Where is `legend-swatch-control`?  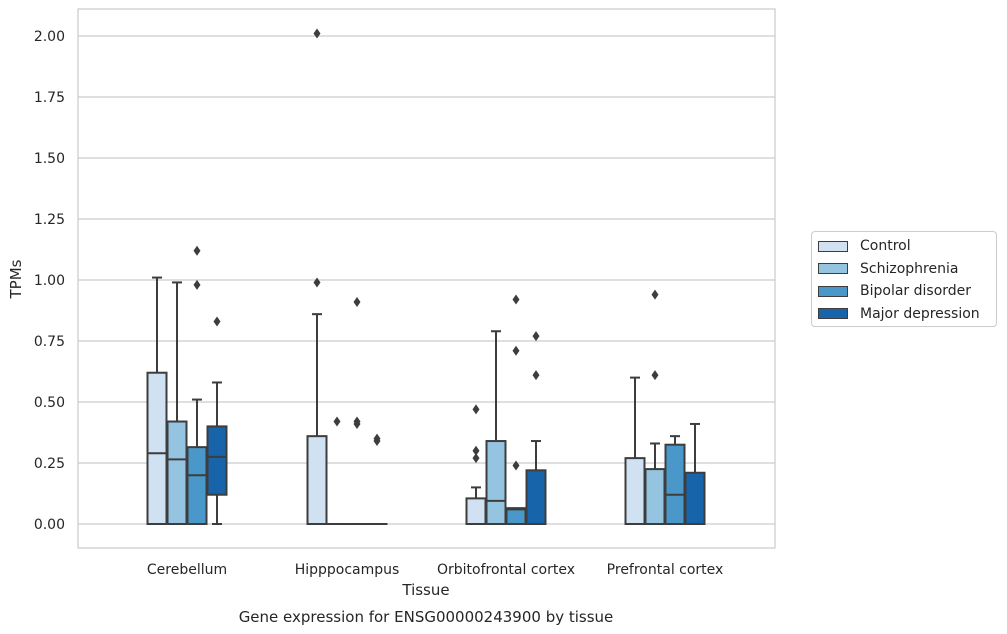 legend-swatch-control is located at coordinates (833, 246).